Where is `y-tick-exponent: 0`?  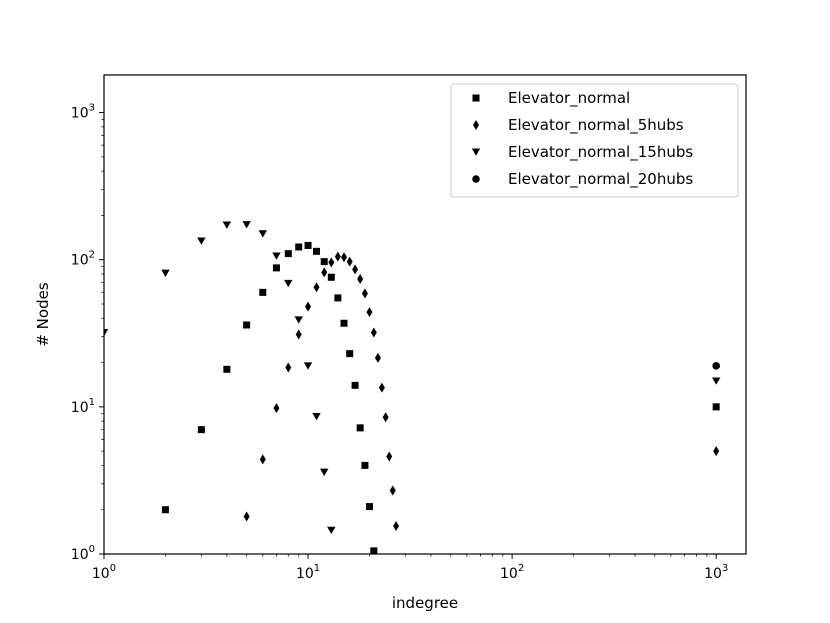 y-tick-exponent: 0 is located at coordinates (92, 549).